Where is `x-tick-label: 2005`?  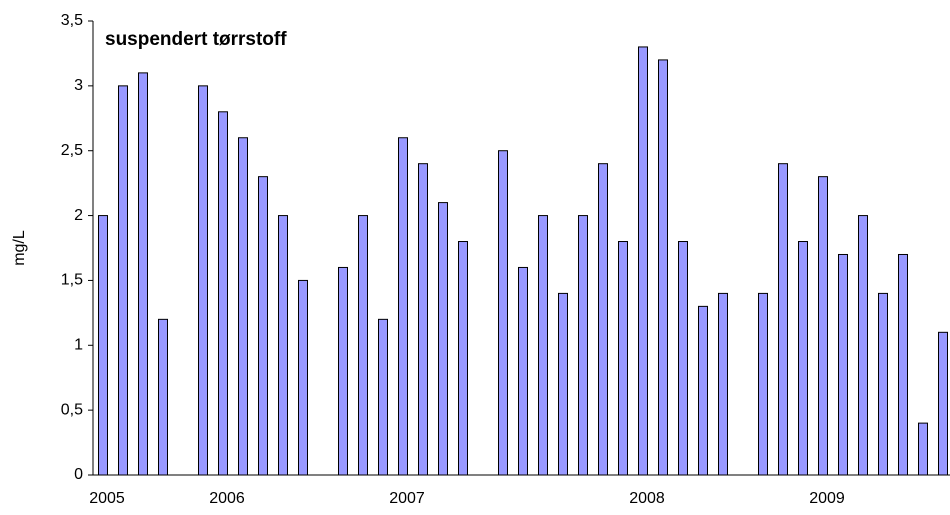 x-tick-label: 2005 is located at coordinates (107, 498).